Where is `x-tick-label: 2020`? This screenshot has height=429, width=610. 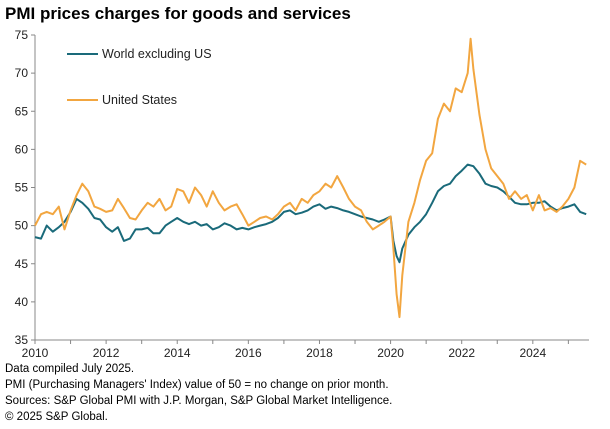 x-tick-label: 2020 is located at coordinates (390, 353).